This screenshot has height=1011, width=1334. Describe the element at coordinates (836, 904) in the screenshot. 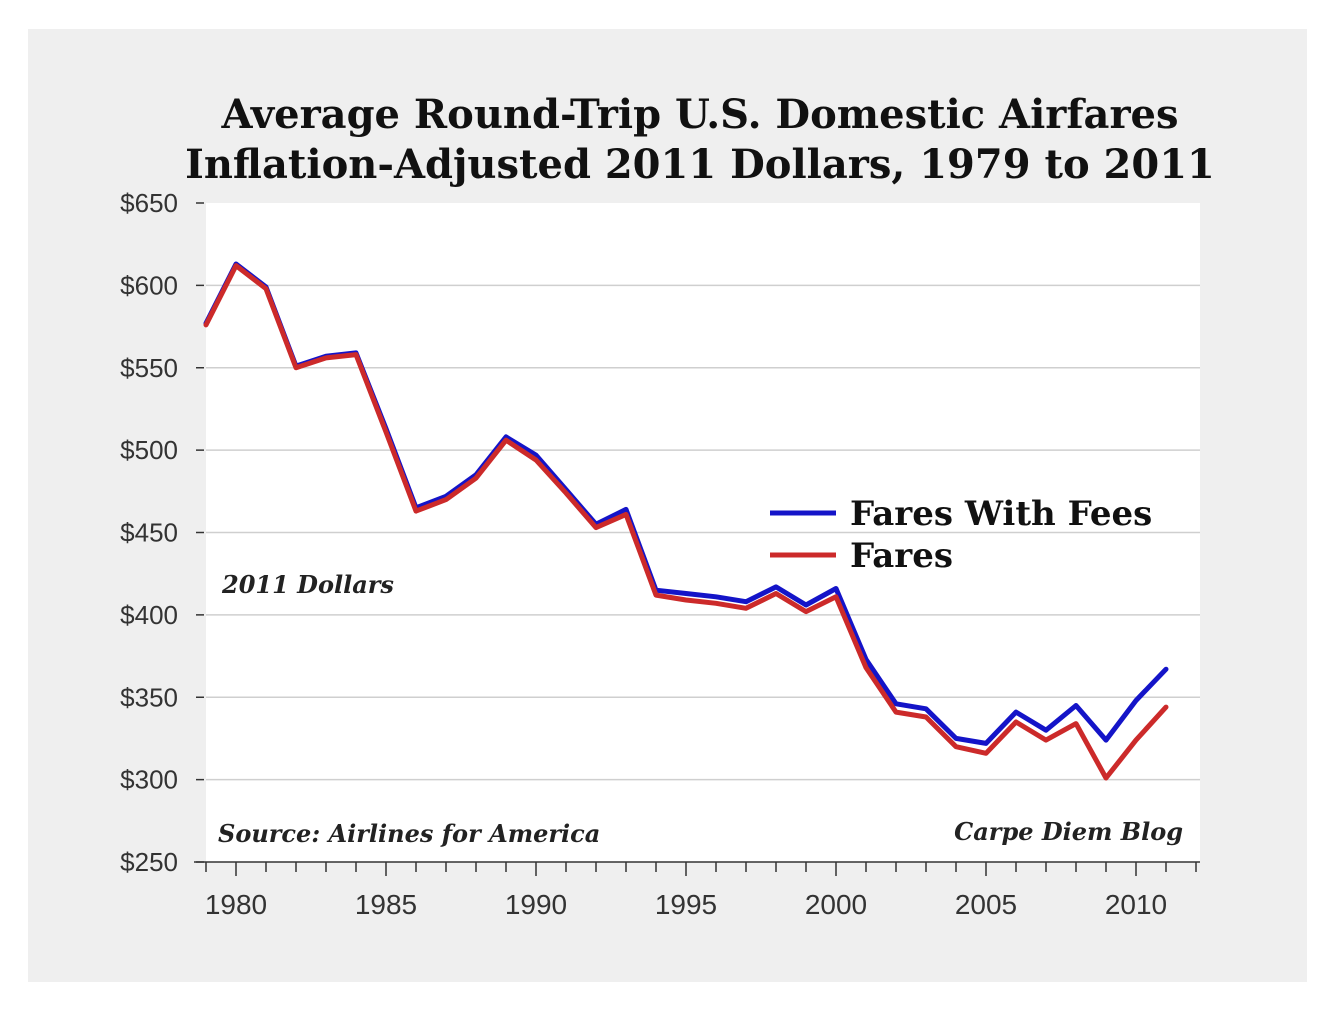

I see `x-tick-label: 2000` at that location.